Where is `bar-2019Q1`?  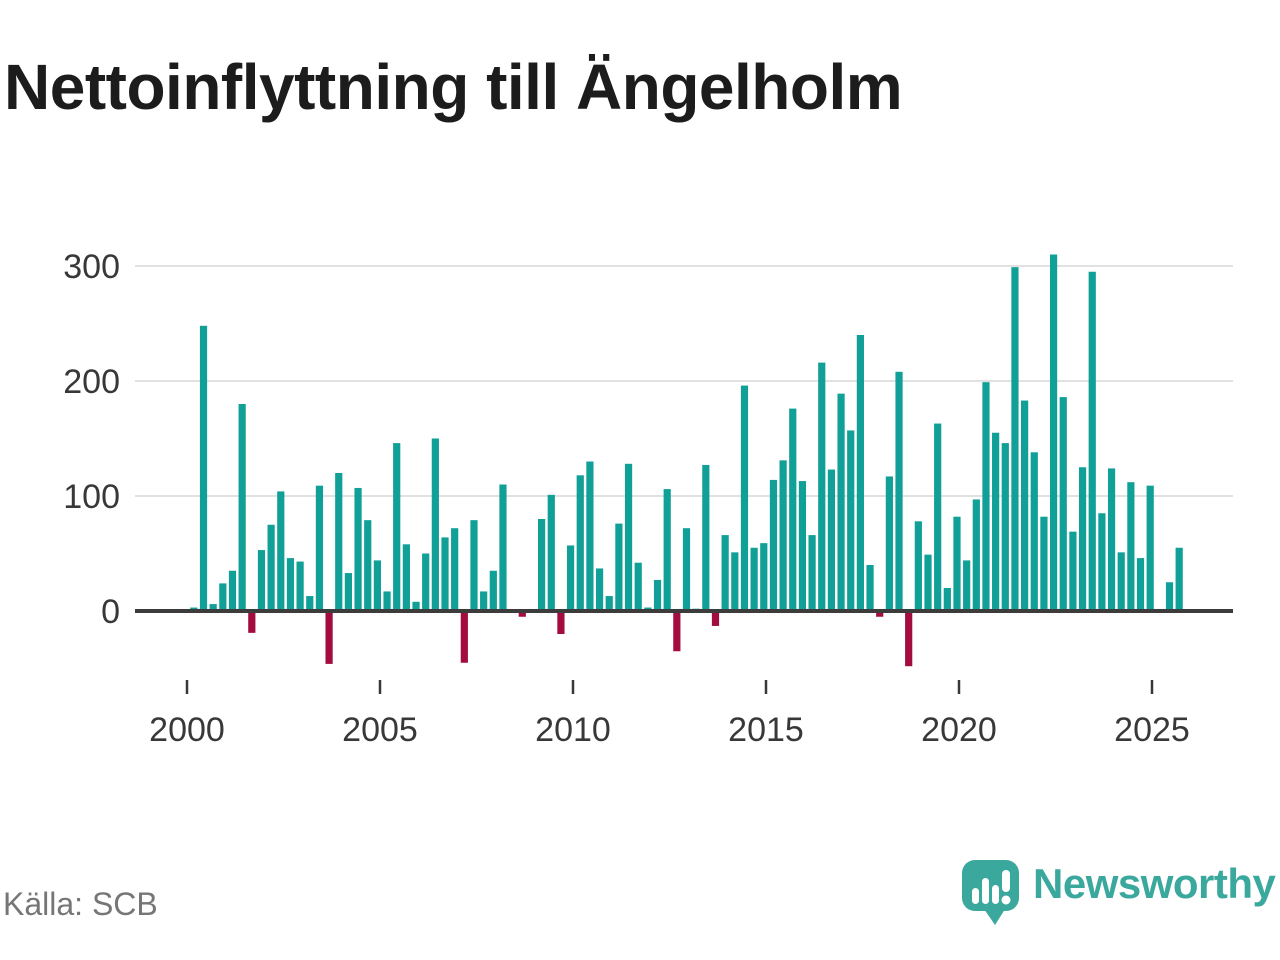 bar-2019Q1 is located at coordinates (928, 582).